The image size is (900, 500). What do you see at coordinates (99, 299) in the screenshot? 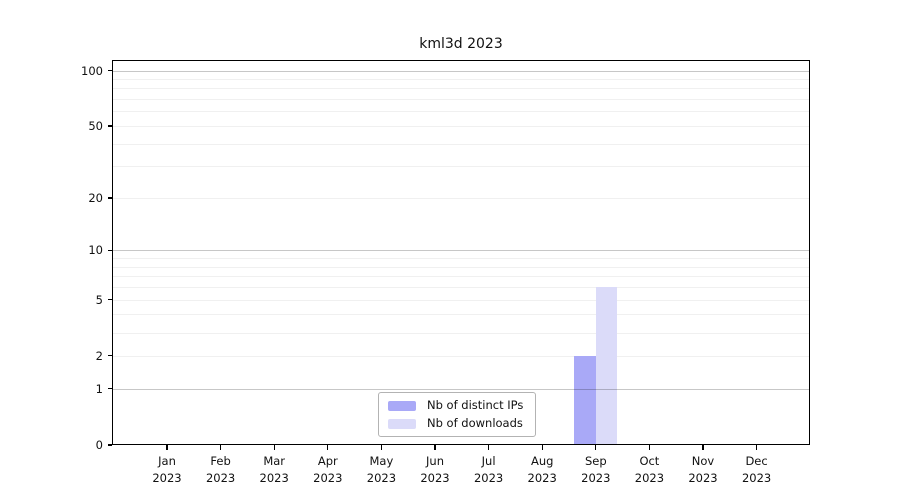
I see `y-axis-tick-label: 5` at bounding box center [99, 299].